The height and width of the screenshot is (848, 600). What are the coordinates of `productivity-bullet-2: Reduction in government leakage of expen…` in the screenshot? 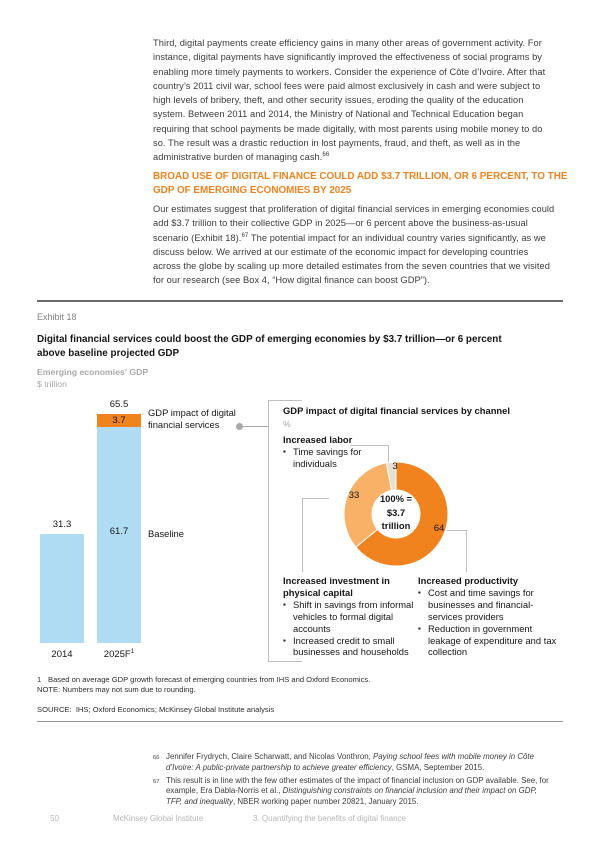 It's located at (488, 641).